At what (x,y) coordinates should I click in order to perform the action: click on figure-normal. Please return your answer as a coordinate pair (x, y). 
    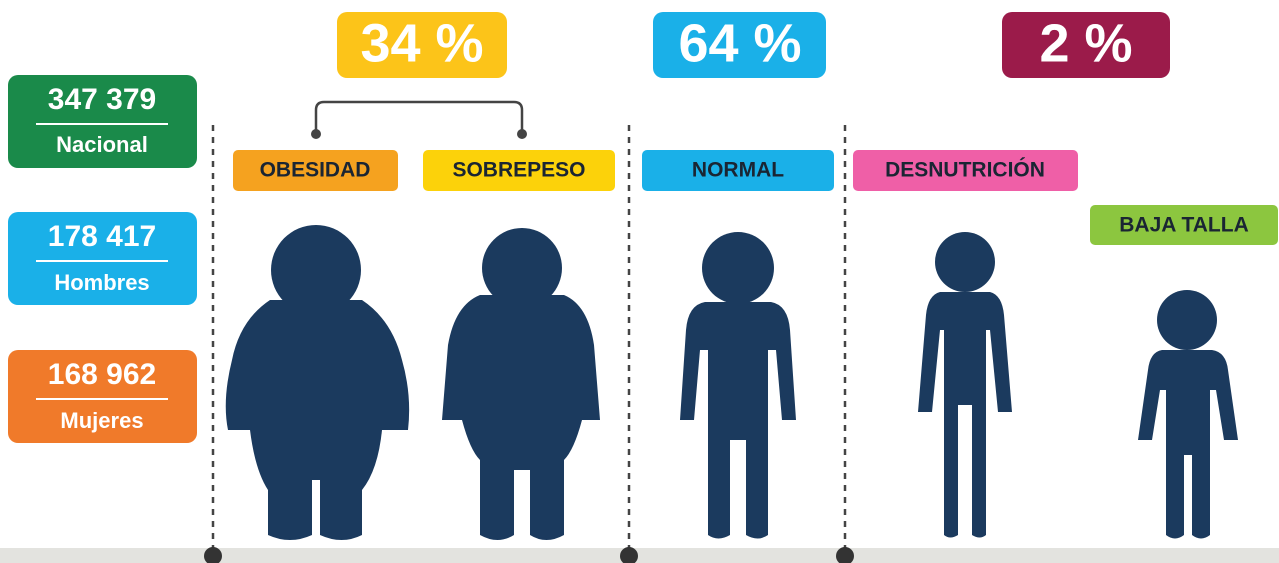
    Looking at the image, I should click on (738, 385).